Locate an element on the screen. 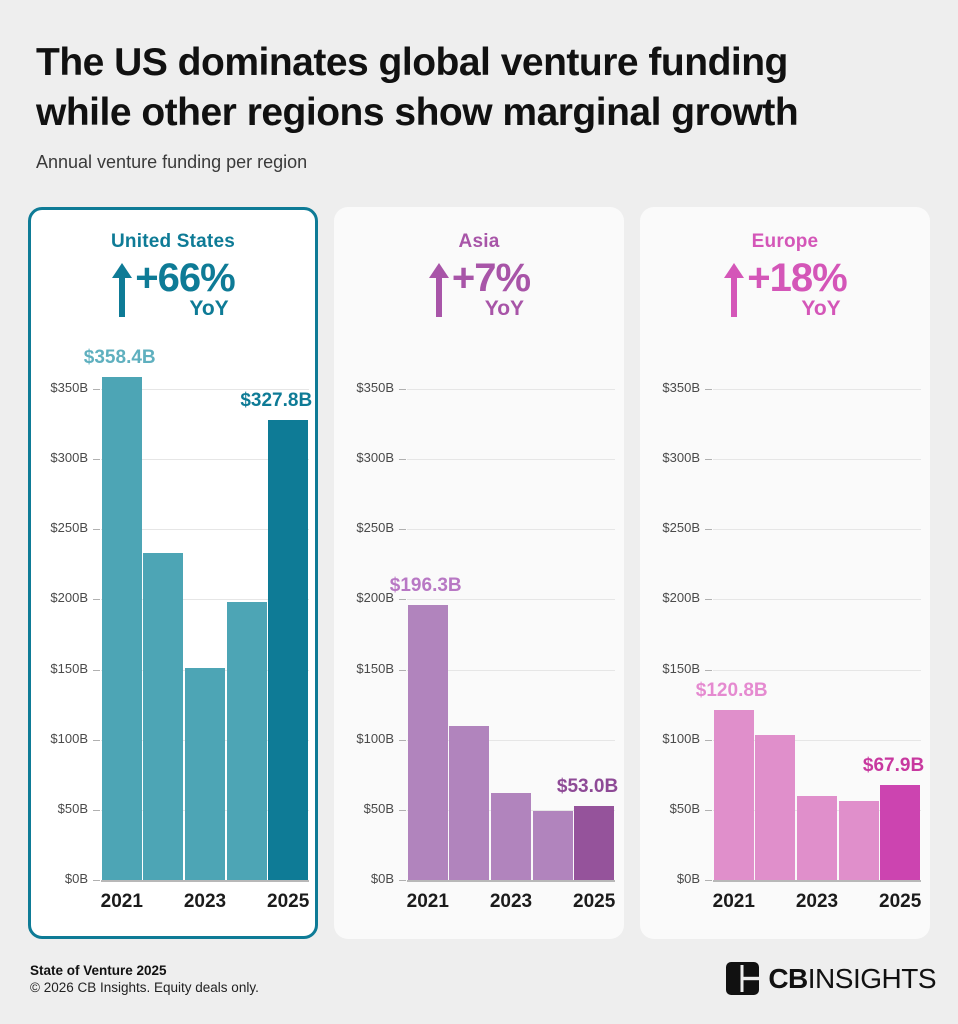 The width and height of the screenshot is (958, 1024). bar-asia-2021 is located at coordinates (427, 742).